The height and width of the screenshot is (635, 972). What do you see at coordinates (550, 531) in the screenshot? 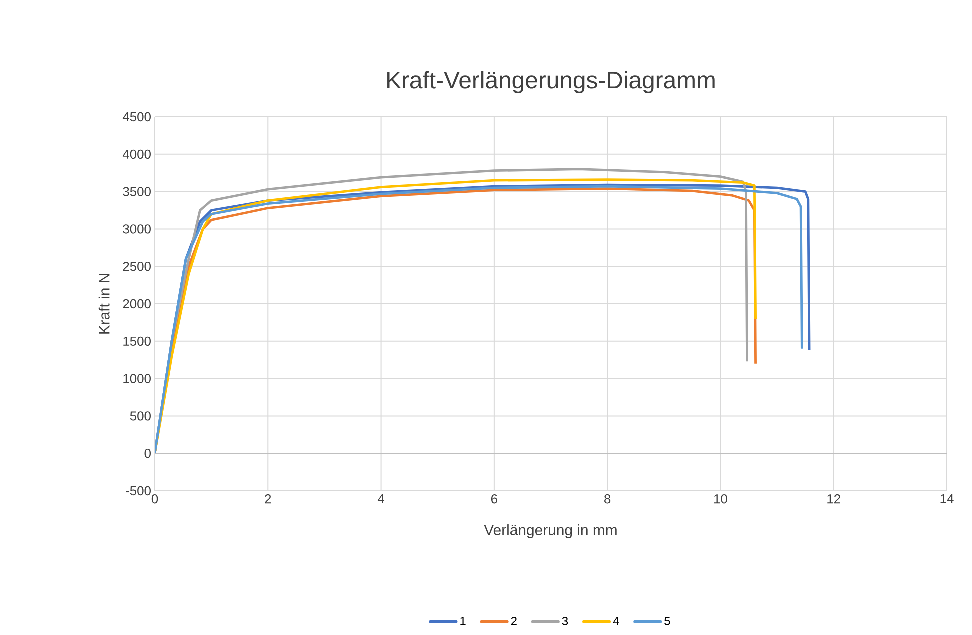
I see `x-axis-title: Verlängerung in mm` at bounding box center [550, 531].